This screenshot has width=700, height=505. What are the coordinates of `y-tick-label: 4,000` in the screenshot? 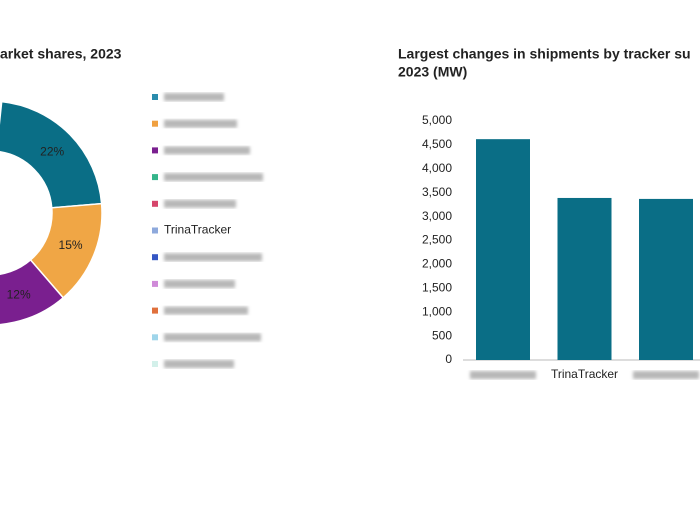 It's located at (437, 168).